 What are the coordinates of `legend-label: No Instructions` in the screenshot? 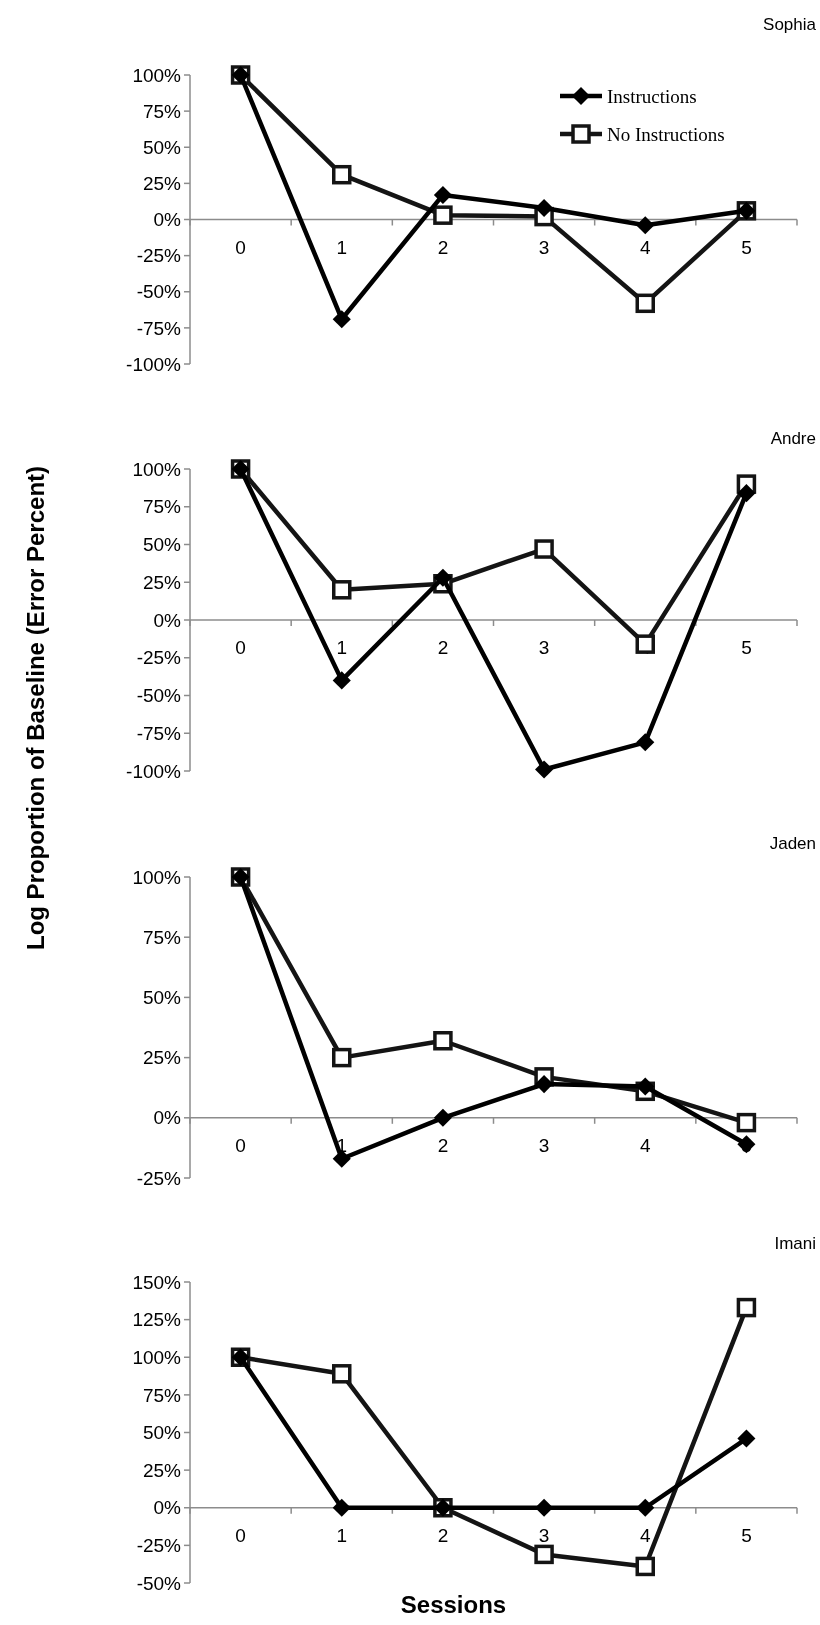 It's located at (666, 134).